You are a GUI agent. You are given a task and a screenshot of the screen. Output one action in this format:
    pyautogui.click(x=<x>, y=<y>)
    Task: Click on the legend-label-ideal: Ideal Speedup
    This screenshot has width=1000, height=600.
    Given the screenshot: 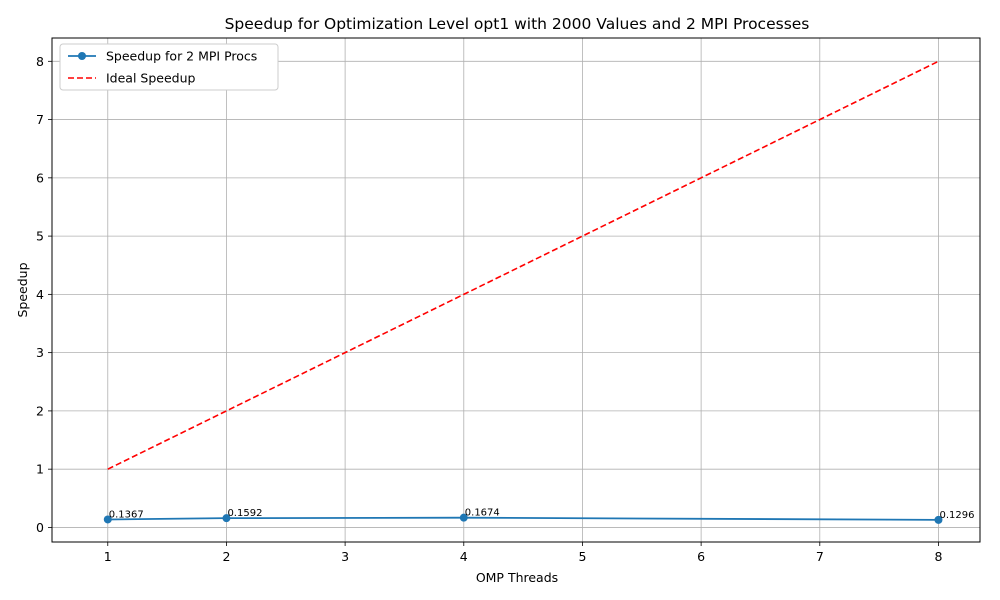 What is the action you would take?
    pyautogui.click(x=151, y=78)
    